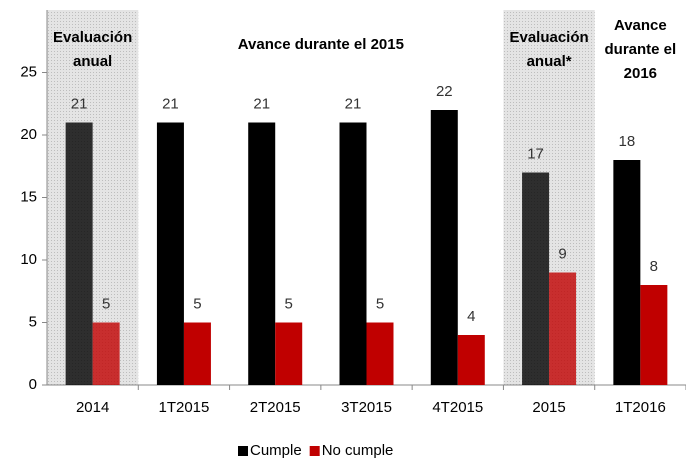 This screenshot has height=460, width=686. I want to click on y-tick-label: 10, so click(28, 259).